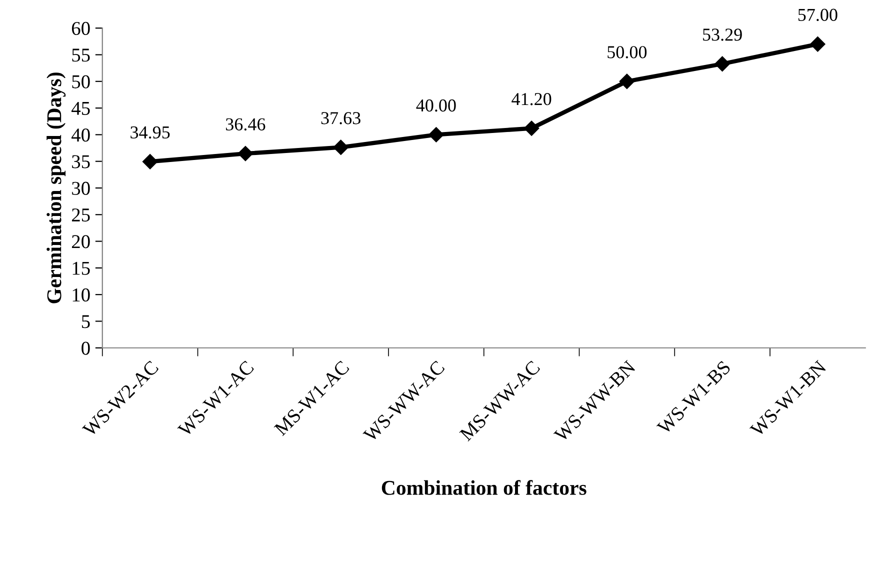 The height and width of the screenshot is (562, 875). Describe the element at coordinates (81, 55) in the screenshot. I see `y-tick-label: 55` at that location.